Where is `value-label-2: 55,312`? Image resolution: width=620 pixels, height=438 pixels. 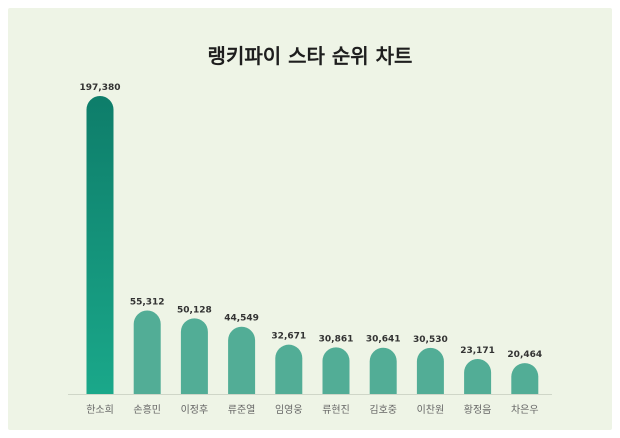
value-label-2: 55,312 is located at coordinates (147, 302).